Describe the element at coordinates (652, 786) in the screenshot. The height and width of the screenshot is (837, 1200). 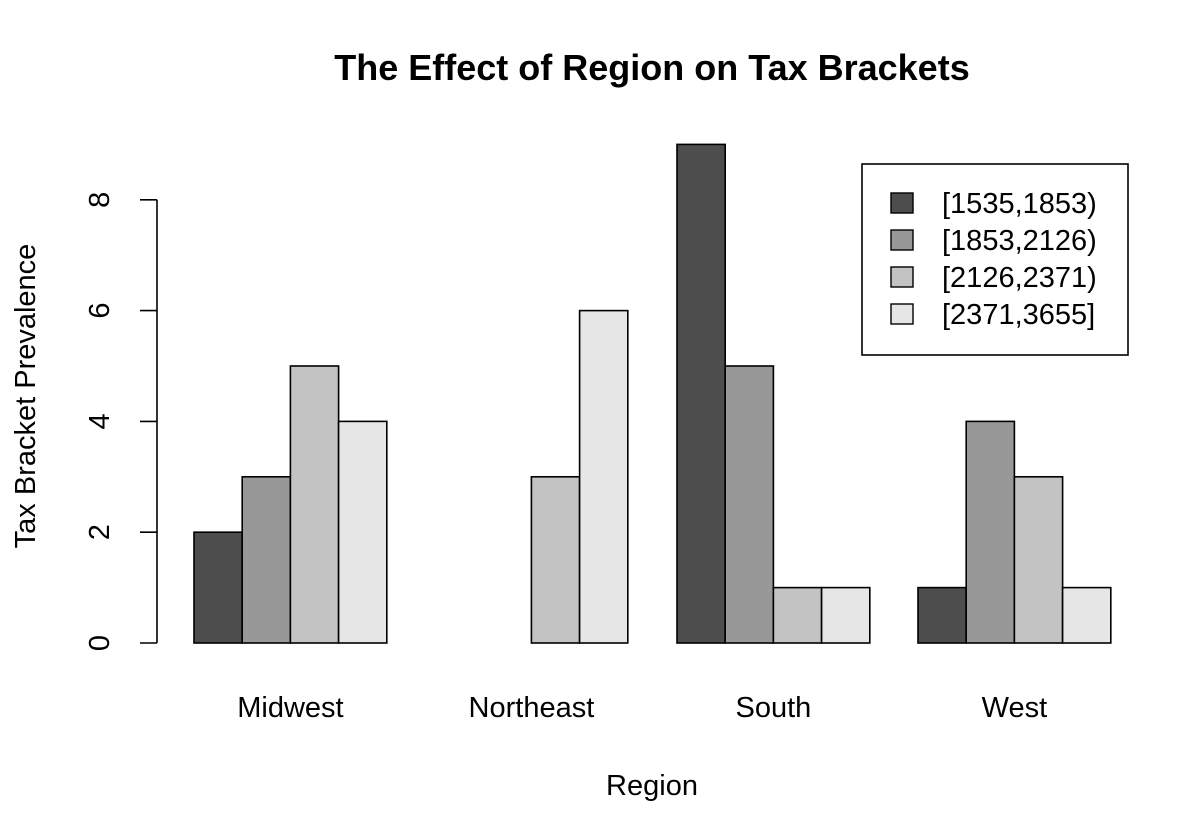
I see `x-axis-label: Region` at that location.